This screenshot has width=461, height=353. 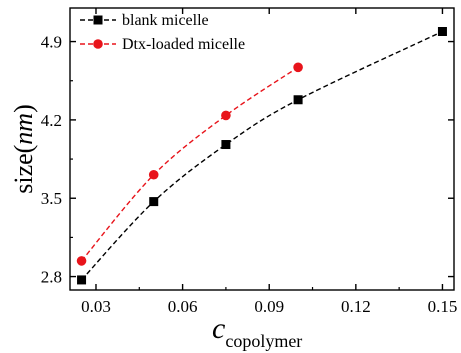 I want to click on y-axis-title-unit: nm, so click(x=23, y=129).